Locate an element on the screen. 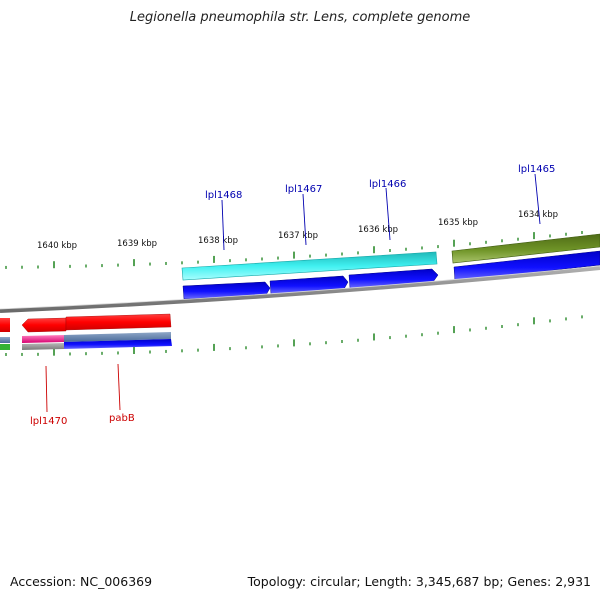  cds-arrow-lpl1465 is located at coordinates (526, 266).